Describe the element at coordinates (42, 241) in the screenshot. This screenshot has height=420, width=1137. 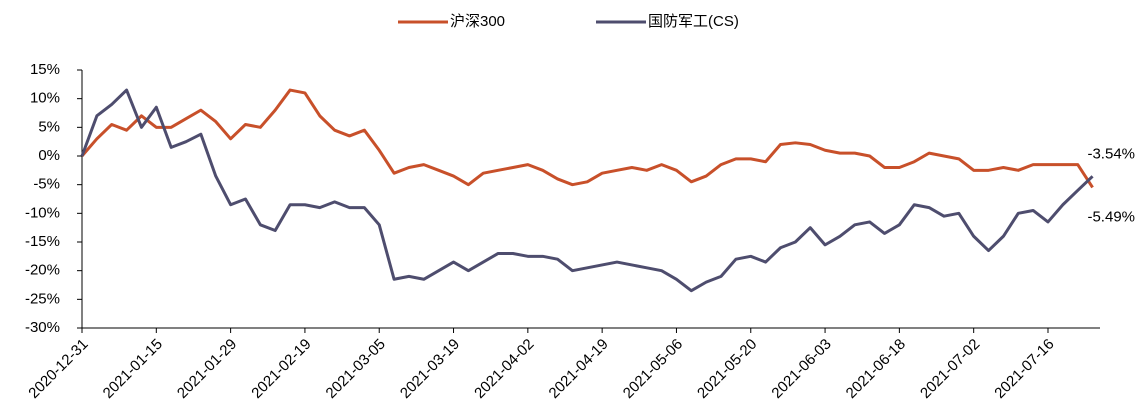
I see `y-tick-label: -15%` at that location.